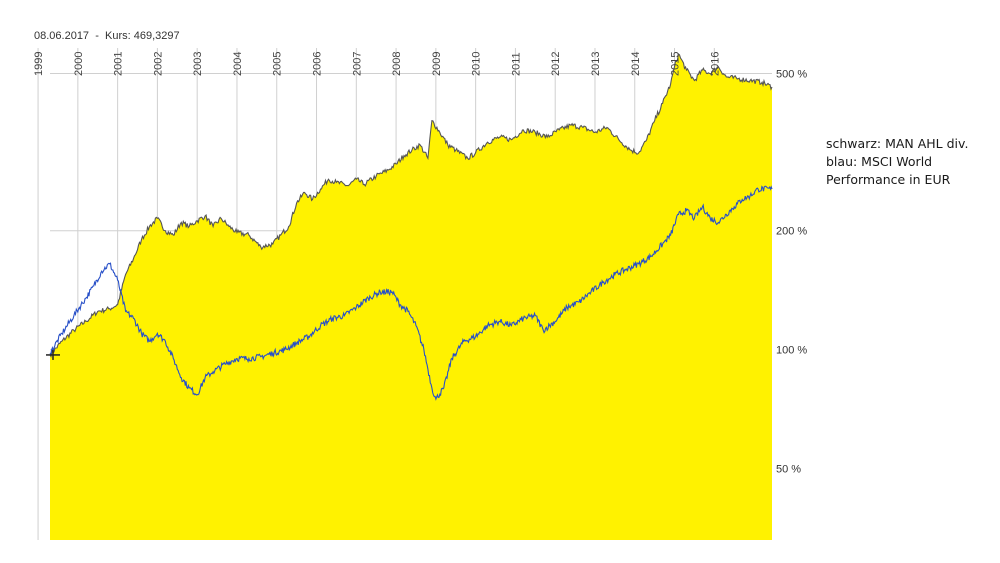  I want to click on x-tick-label: 1999, so click(39, 64).